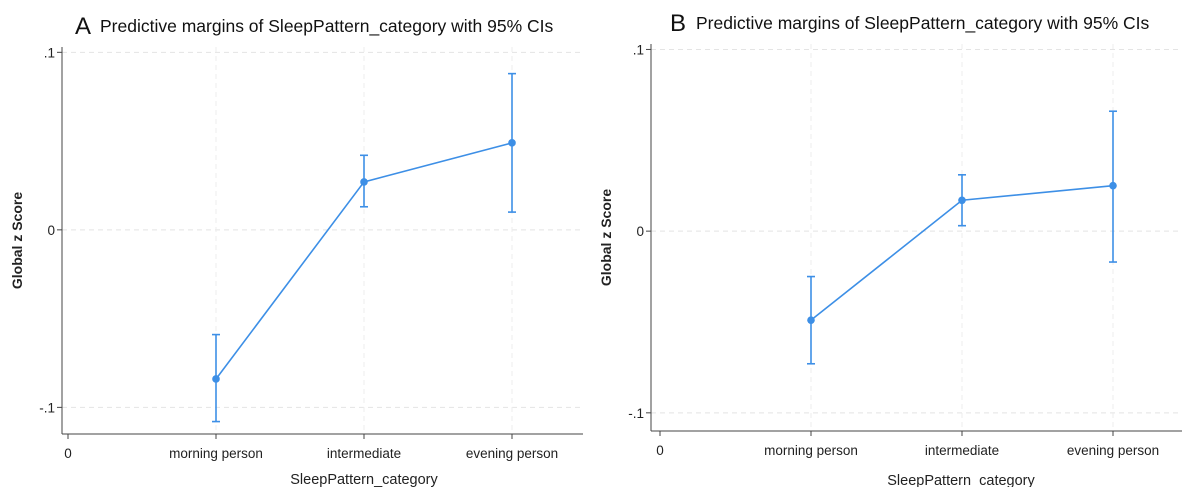 The height and width of the screenshot is (487, 1188). Describe the element at coordinates (83, 26) in the screenshot. I see `panel-label: A` at that location.